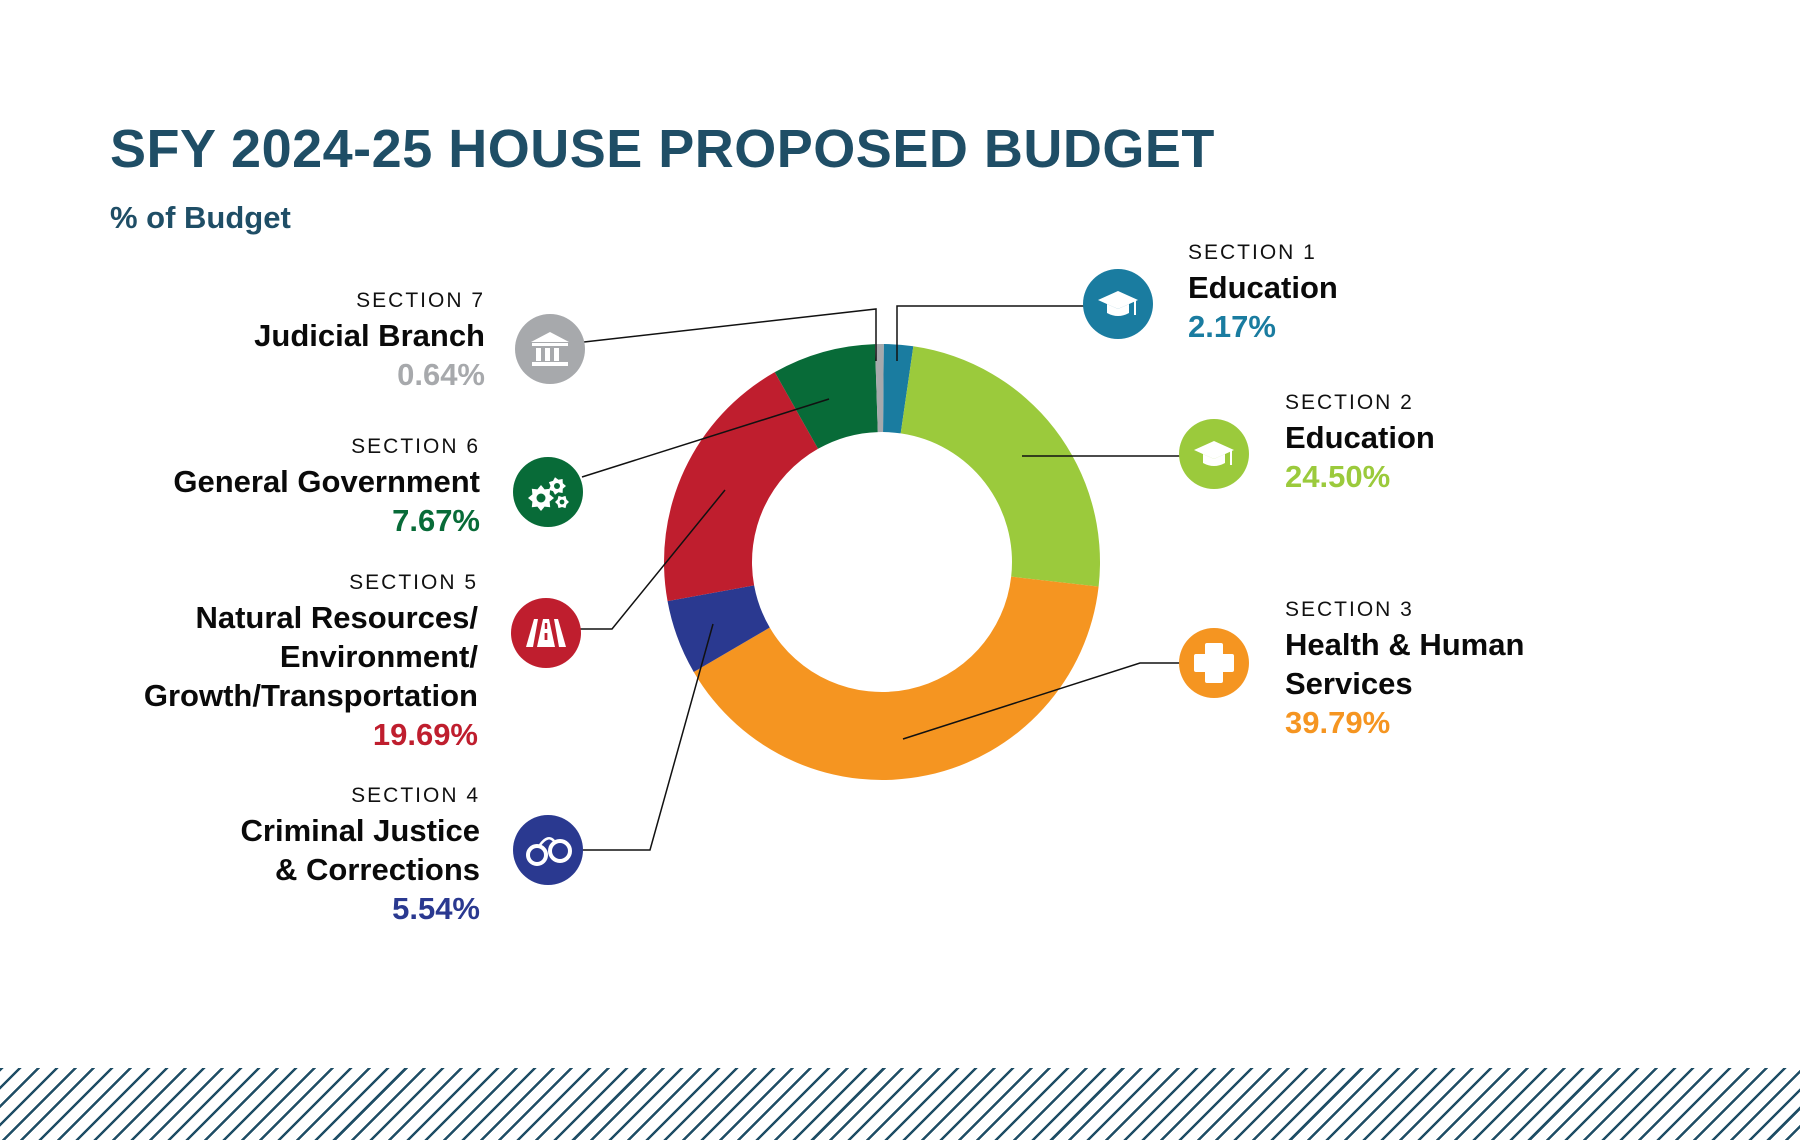 The height and width of the screenshot is (1140, 1800). What do you see at coordinates (1214, 663) in the screenshot?
I see `medical-cross-icon` at bounding box center [1214, 663].